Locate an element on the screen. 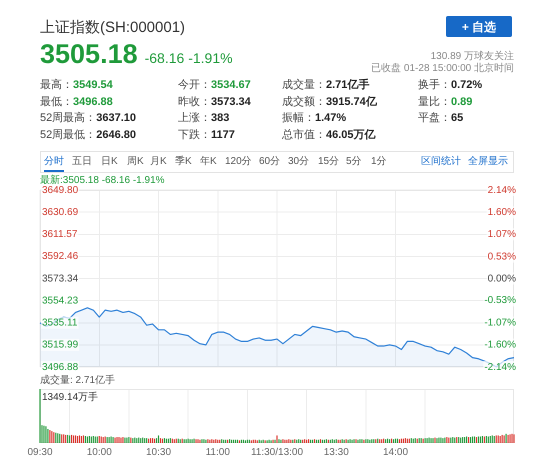 The height and width of the screenshot is (475, 544). text: 平盘： is located at coordinates (434, 118).